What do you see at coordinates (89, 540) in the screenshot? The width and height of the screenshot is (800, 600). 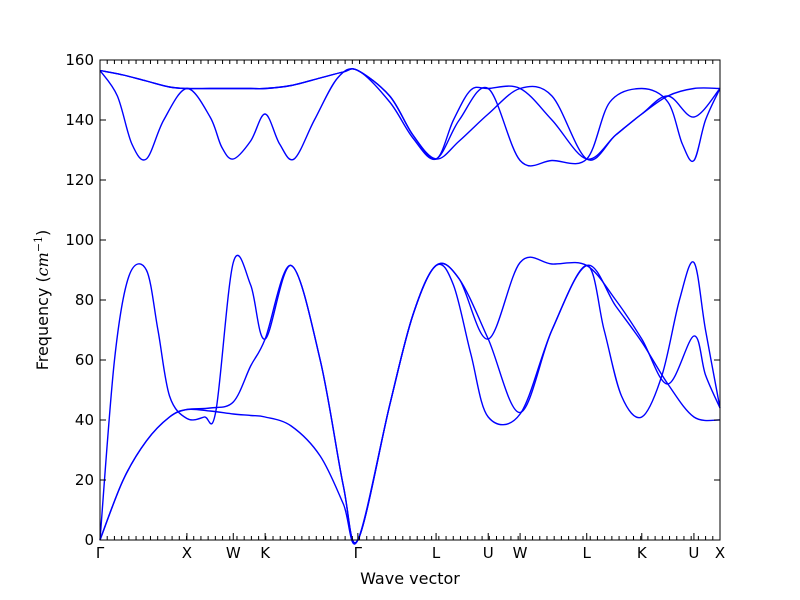 I see `y-tick-label: 0` at bounding box center [89, 540].